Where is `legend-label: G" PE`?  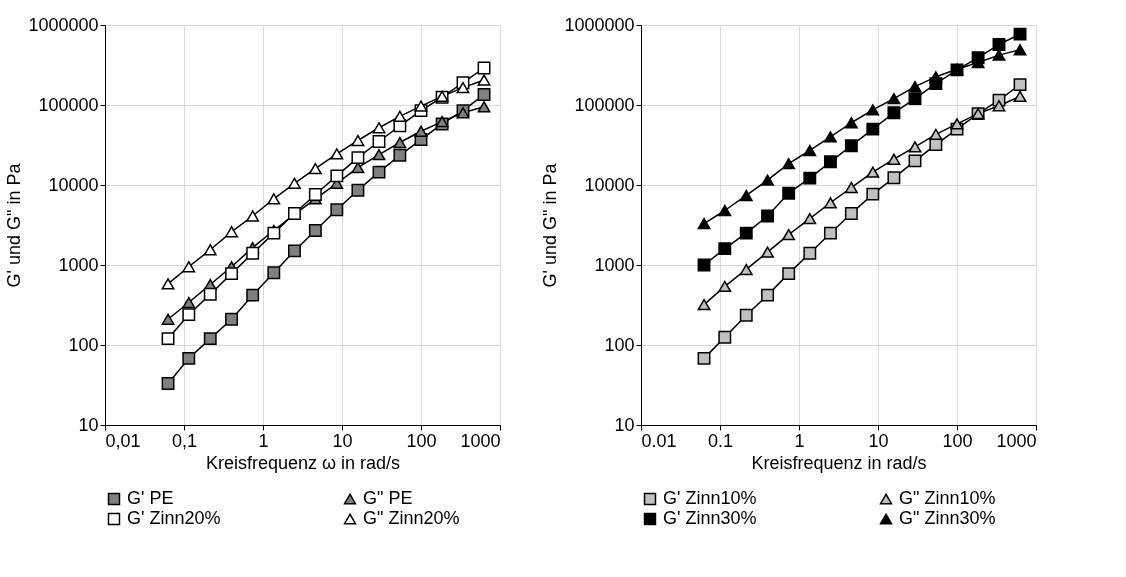
legend-label: G" PE is located at coordinates (388, 498).